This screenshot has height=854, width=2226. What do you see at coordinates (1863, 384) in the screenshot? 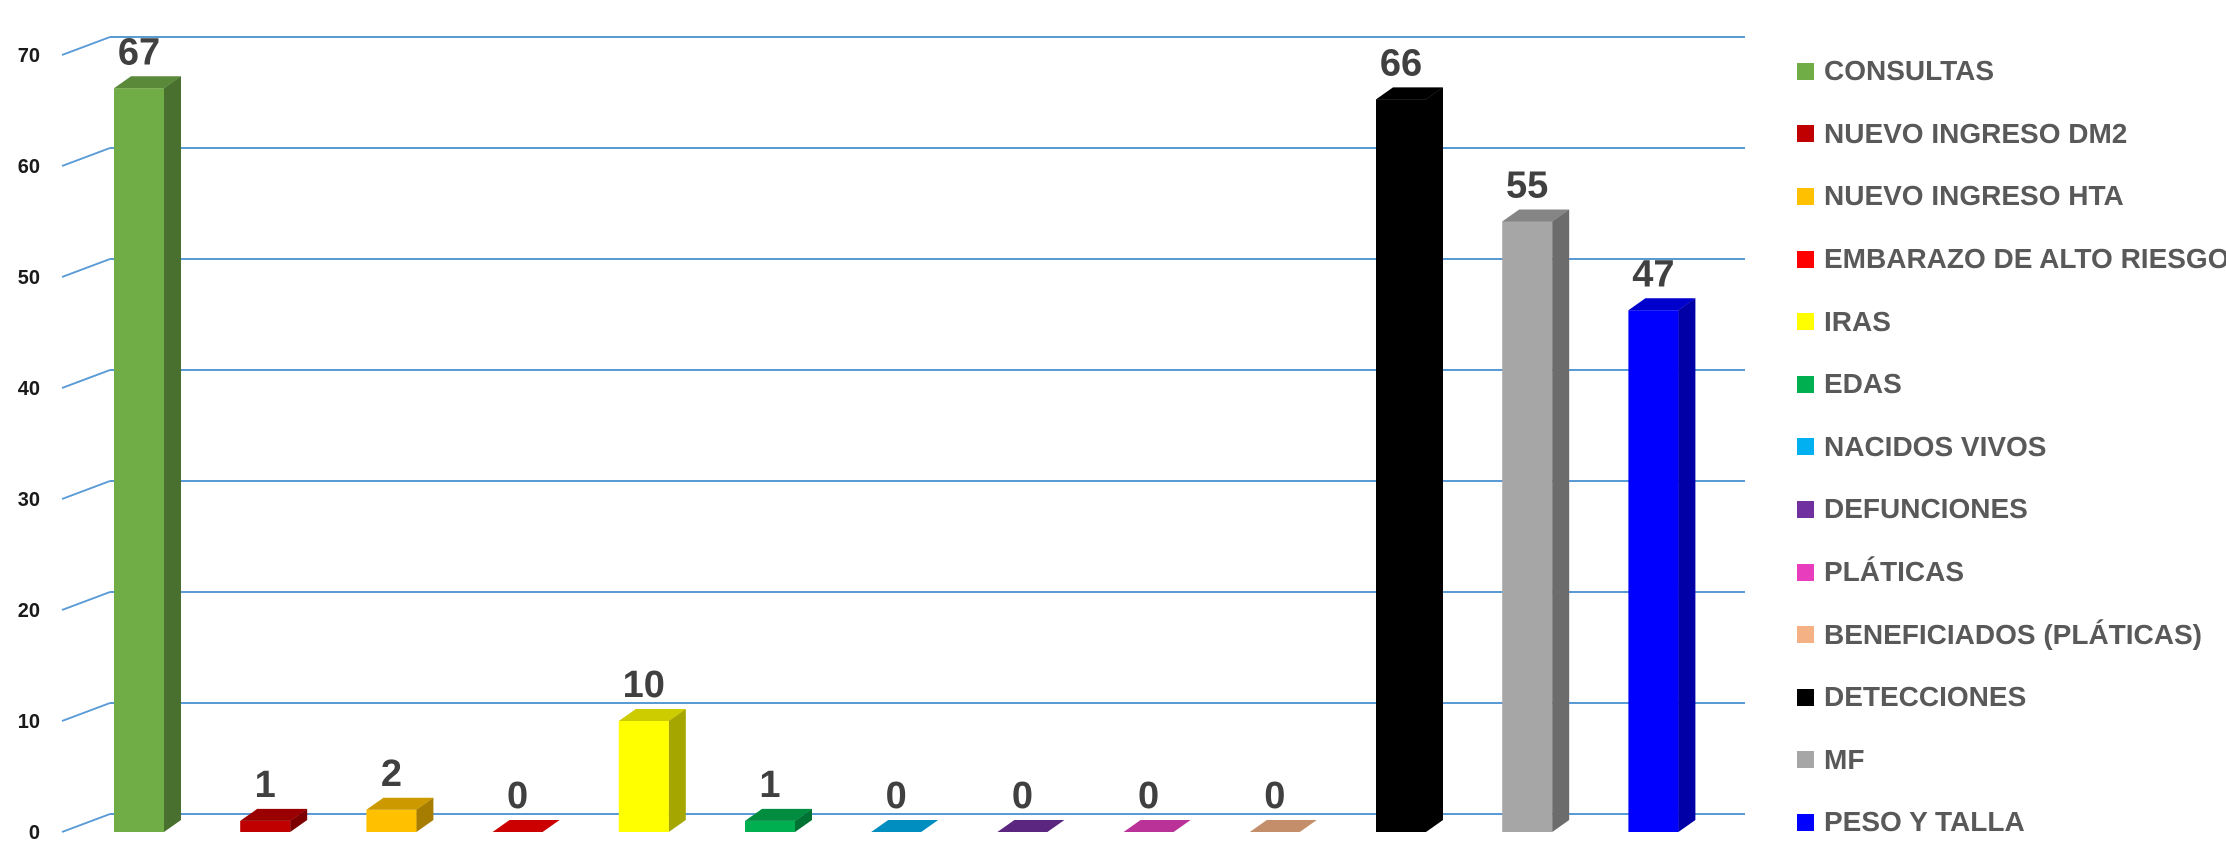
I see `legend-label: EDAS` at bounding box center [1863, 384].